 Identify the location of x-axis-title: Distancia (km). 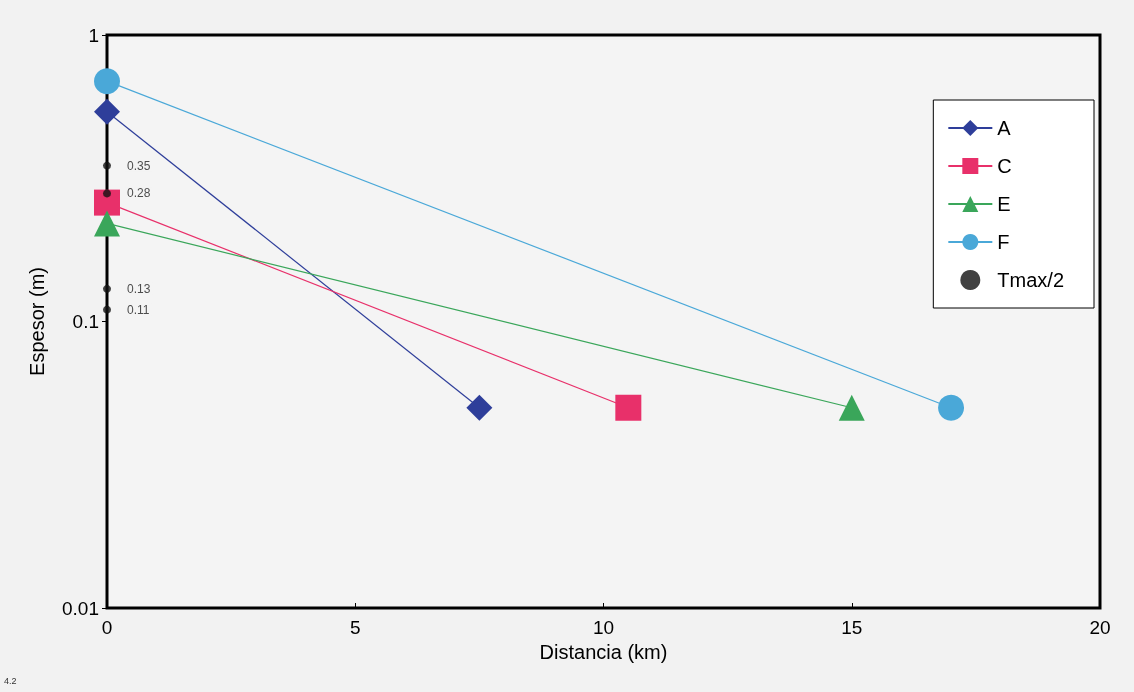
(603, 651).